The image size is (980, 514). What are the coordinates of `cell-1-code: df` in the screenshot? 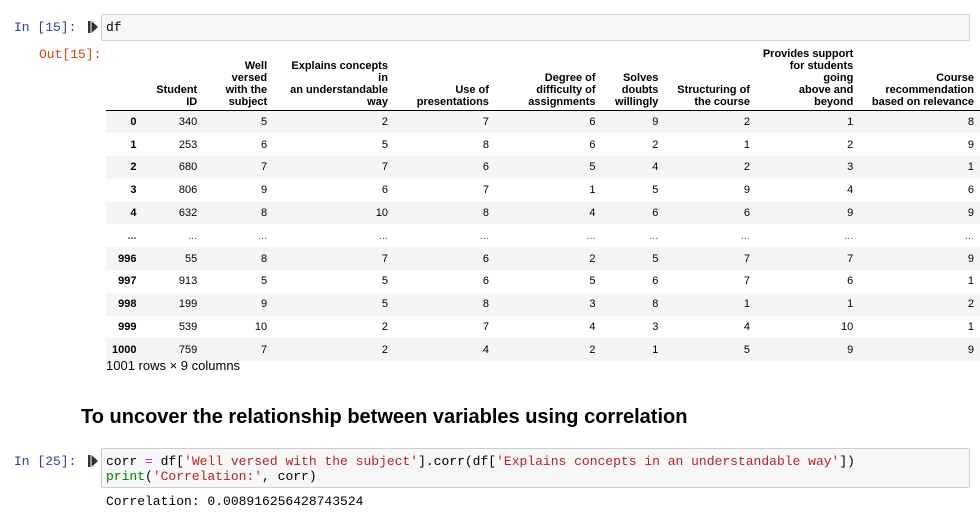 It's located at (114, 27).